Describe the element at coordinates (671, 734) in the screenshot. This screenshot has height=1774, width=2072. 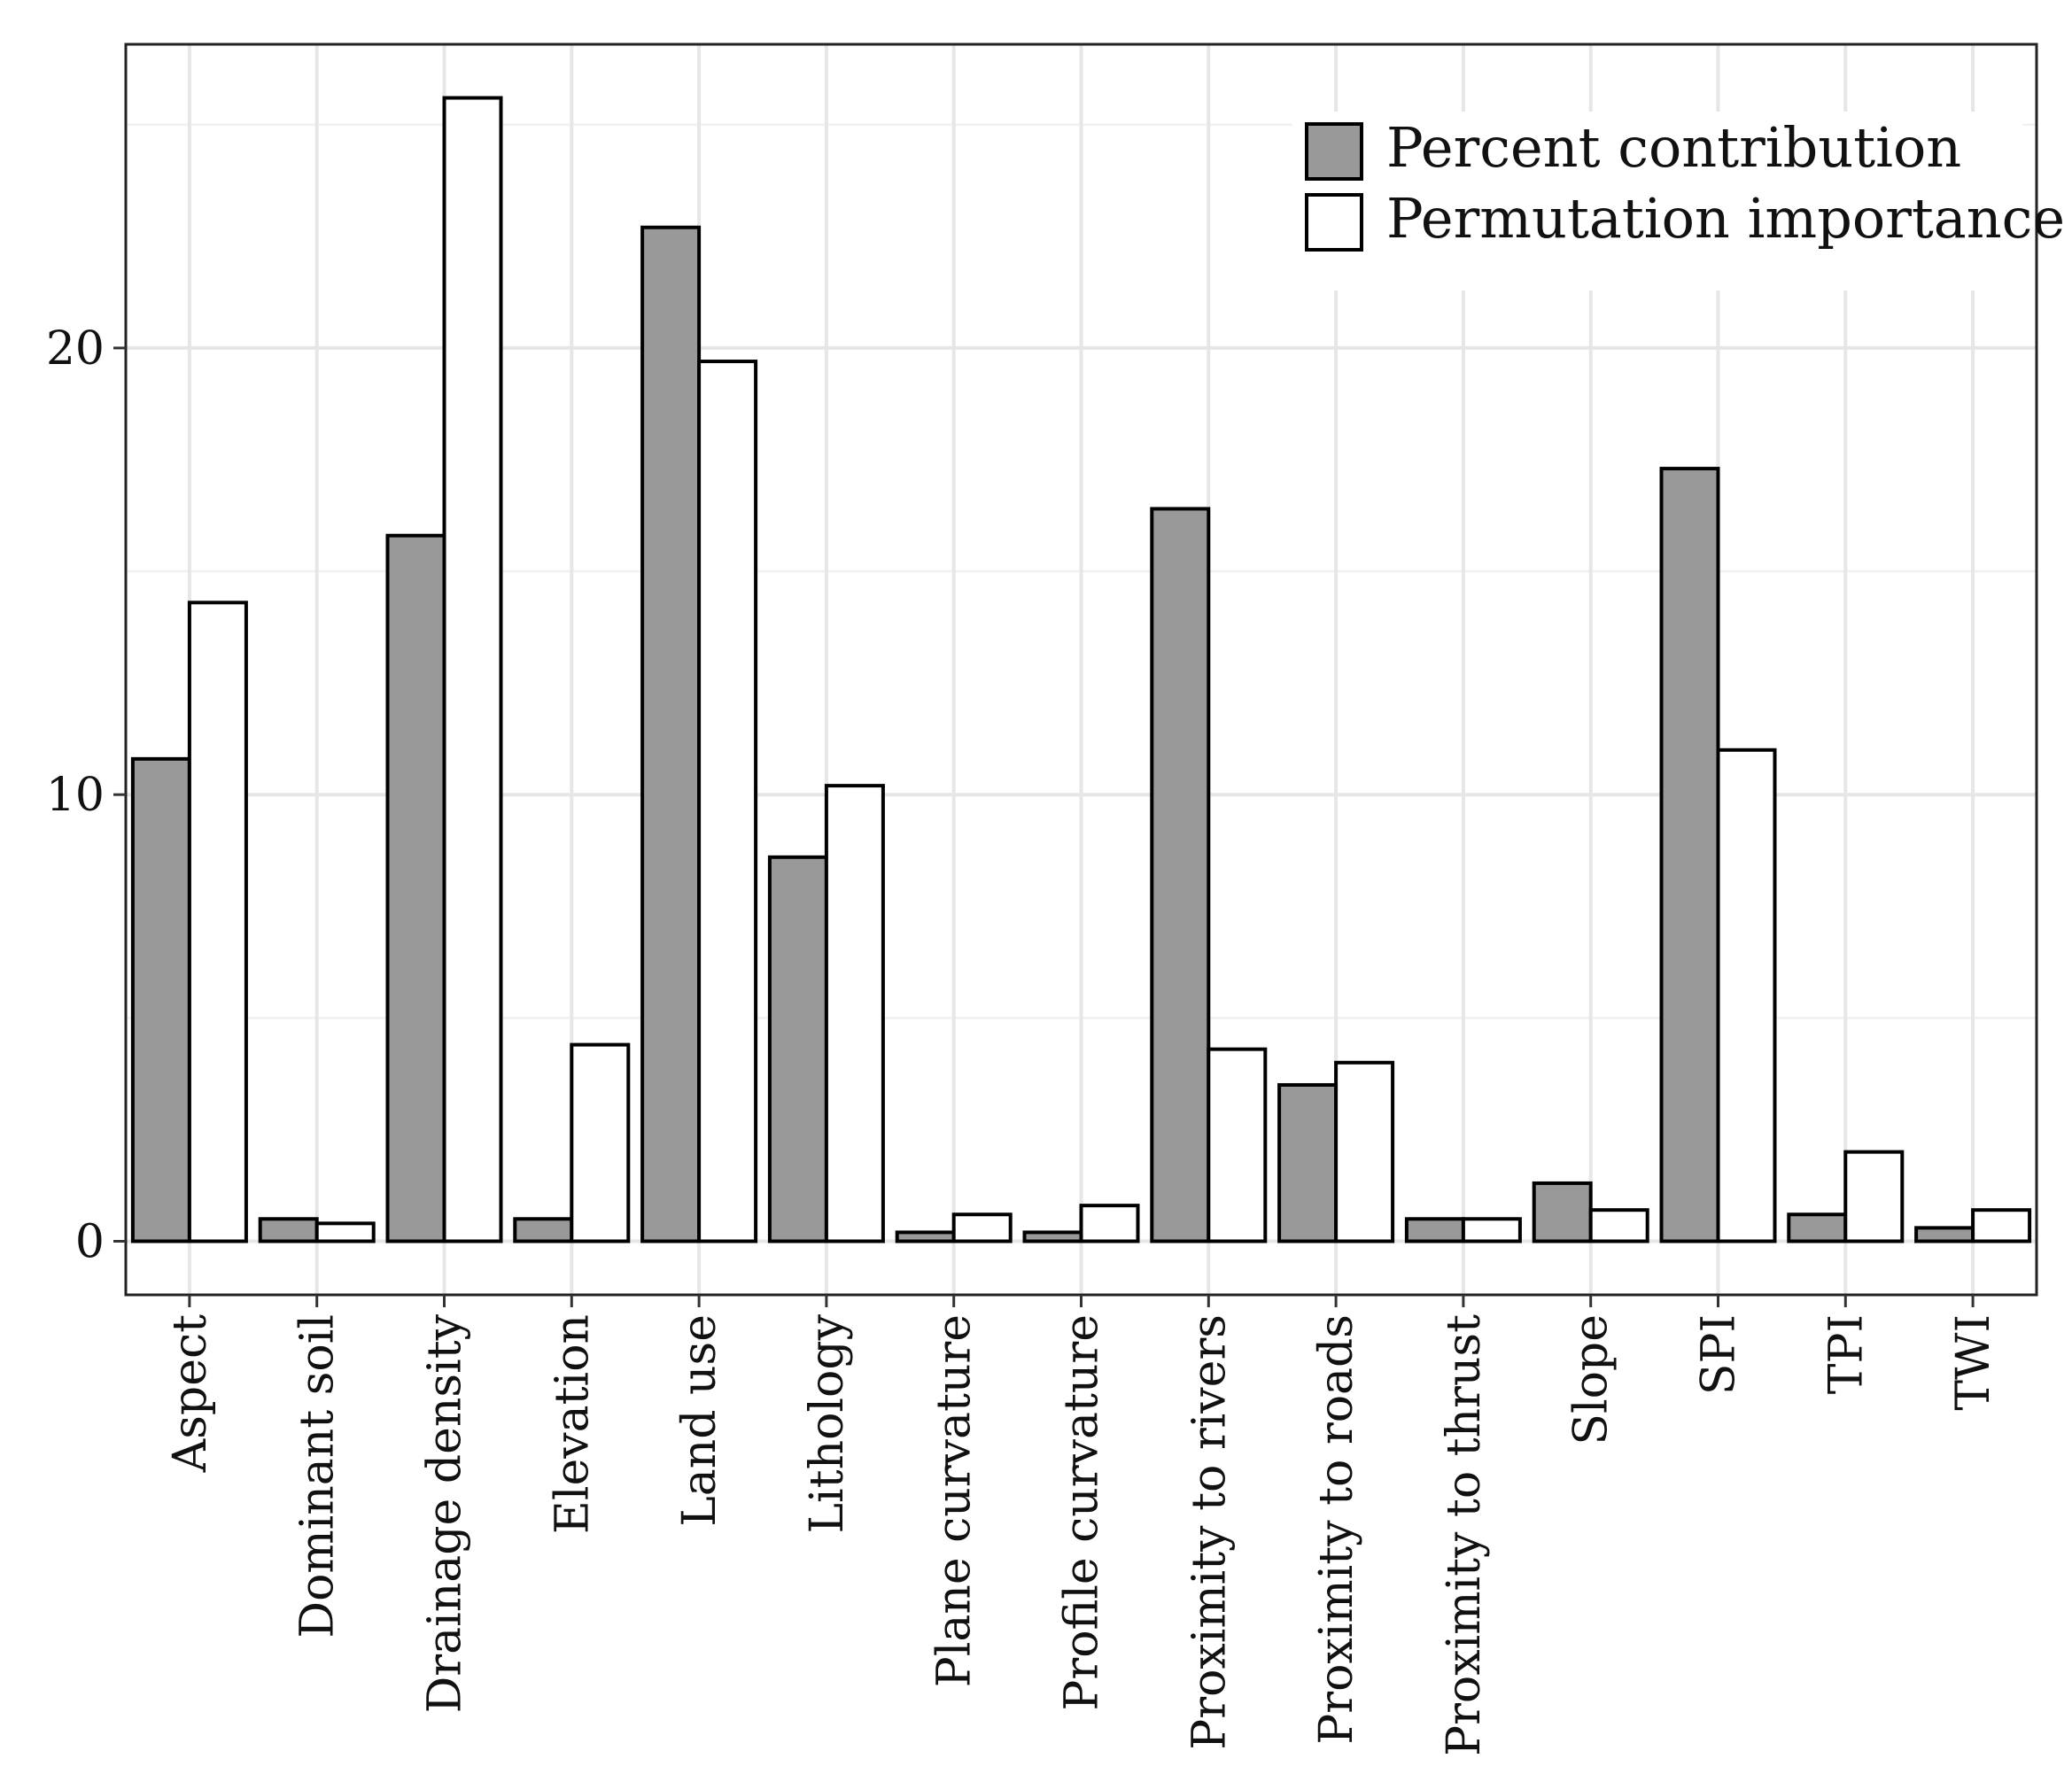
I see `bar-percent-contribution-land-use` at that location.